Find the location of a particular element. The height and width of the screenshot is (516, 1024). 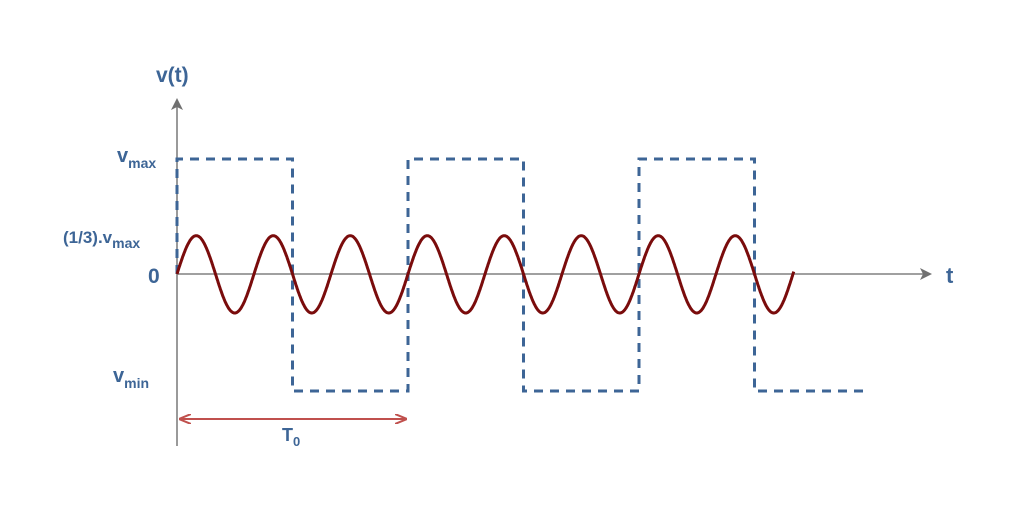

vmin-label: vmin is located at coordinates (131, 378).